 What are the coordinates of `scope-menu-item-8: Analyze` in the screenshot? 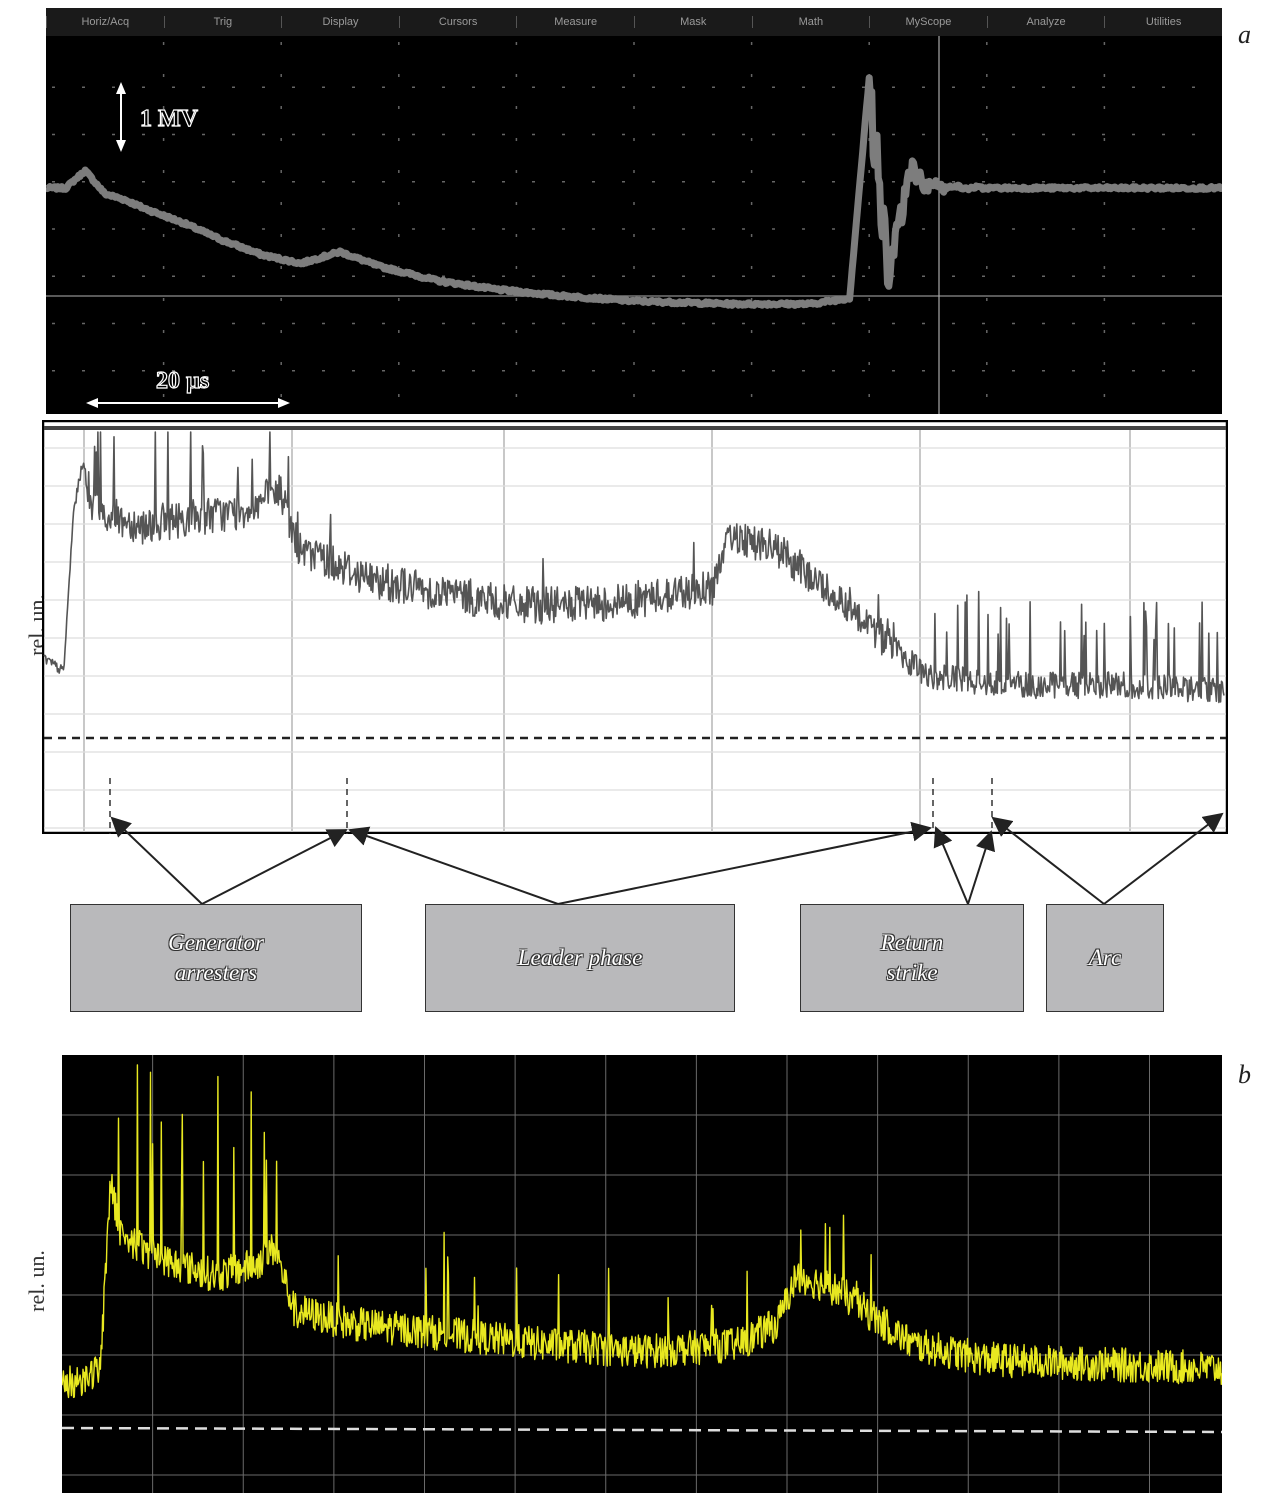 It's located at (1045, 22).